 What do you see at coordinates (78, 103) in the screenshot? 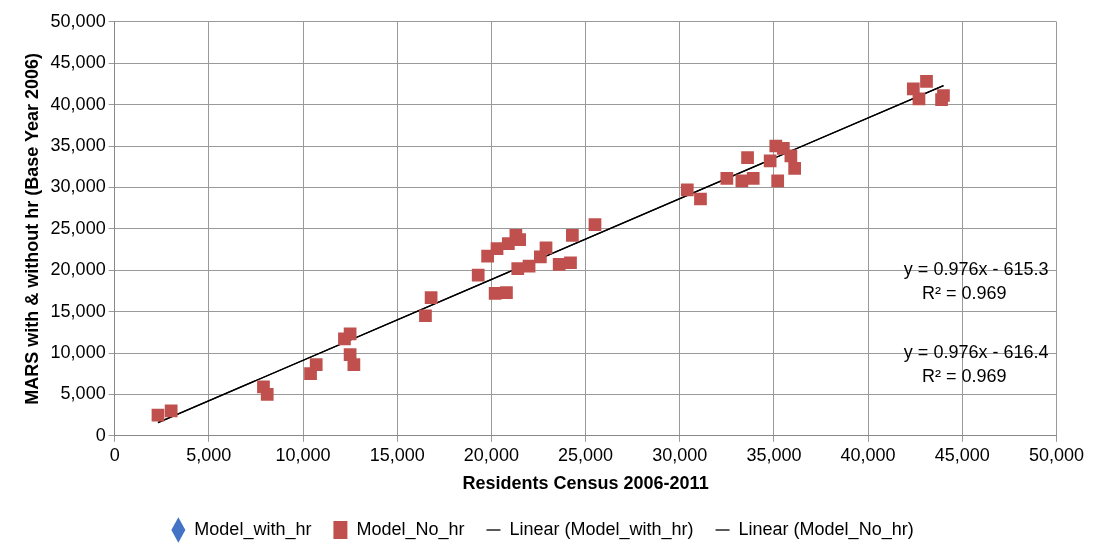
I see `y-tick-label: 40,000` at bounding box center [78, 103].